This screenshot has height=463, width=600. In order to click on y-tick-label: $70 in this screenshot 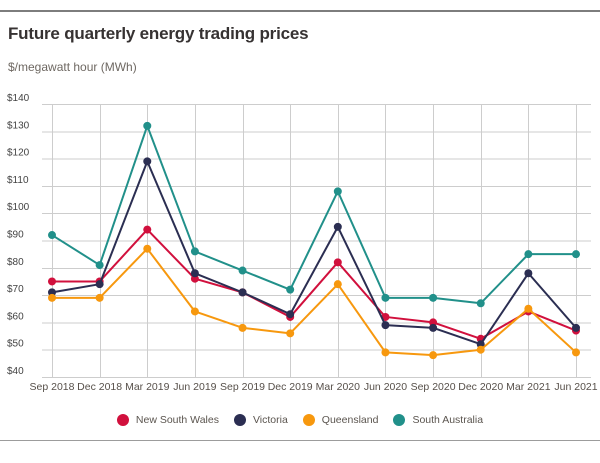, I will do `click(15, 289)`.